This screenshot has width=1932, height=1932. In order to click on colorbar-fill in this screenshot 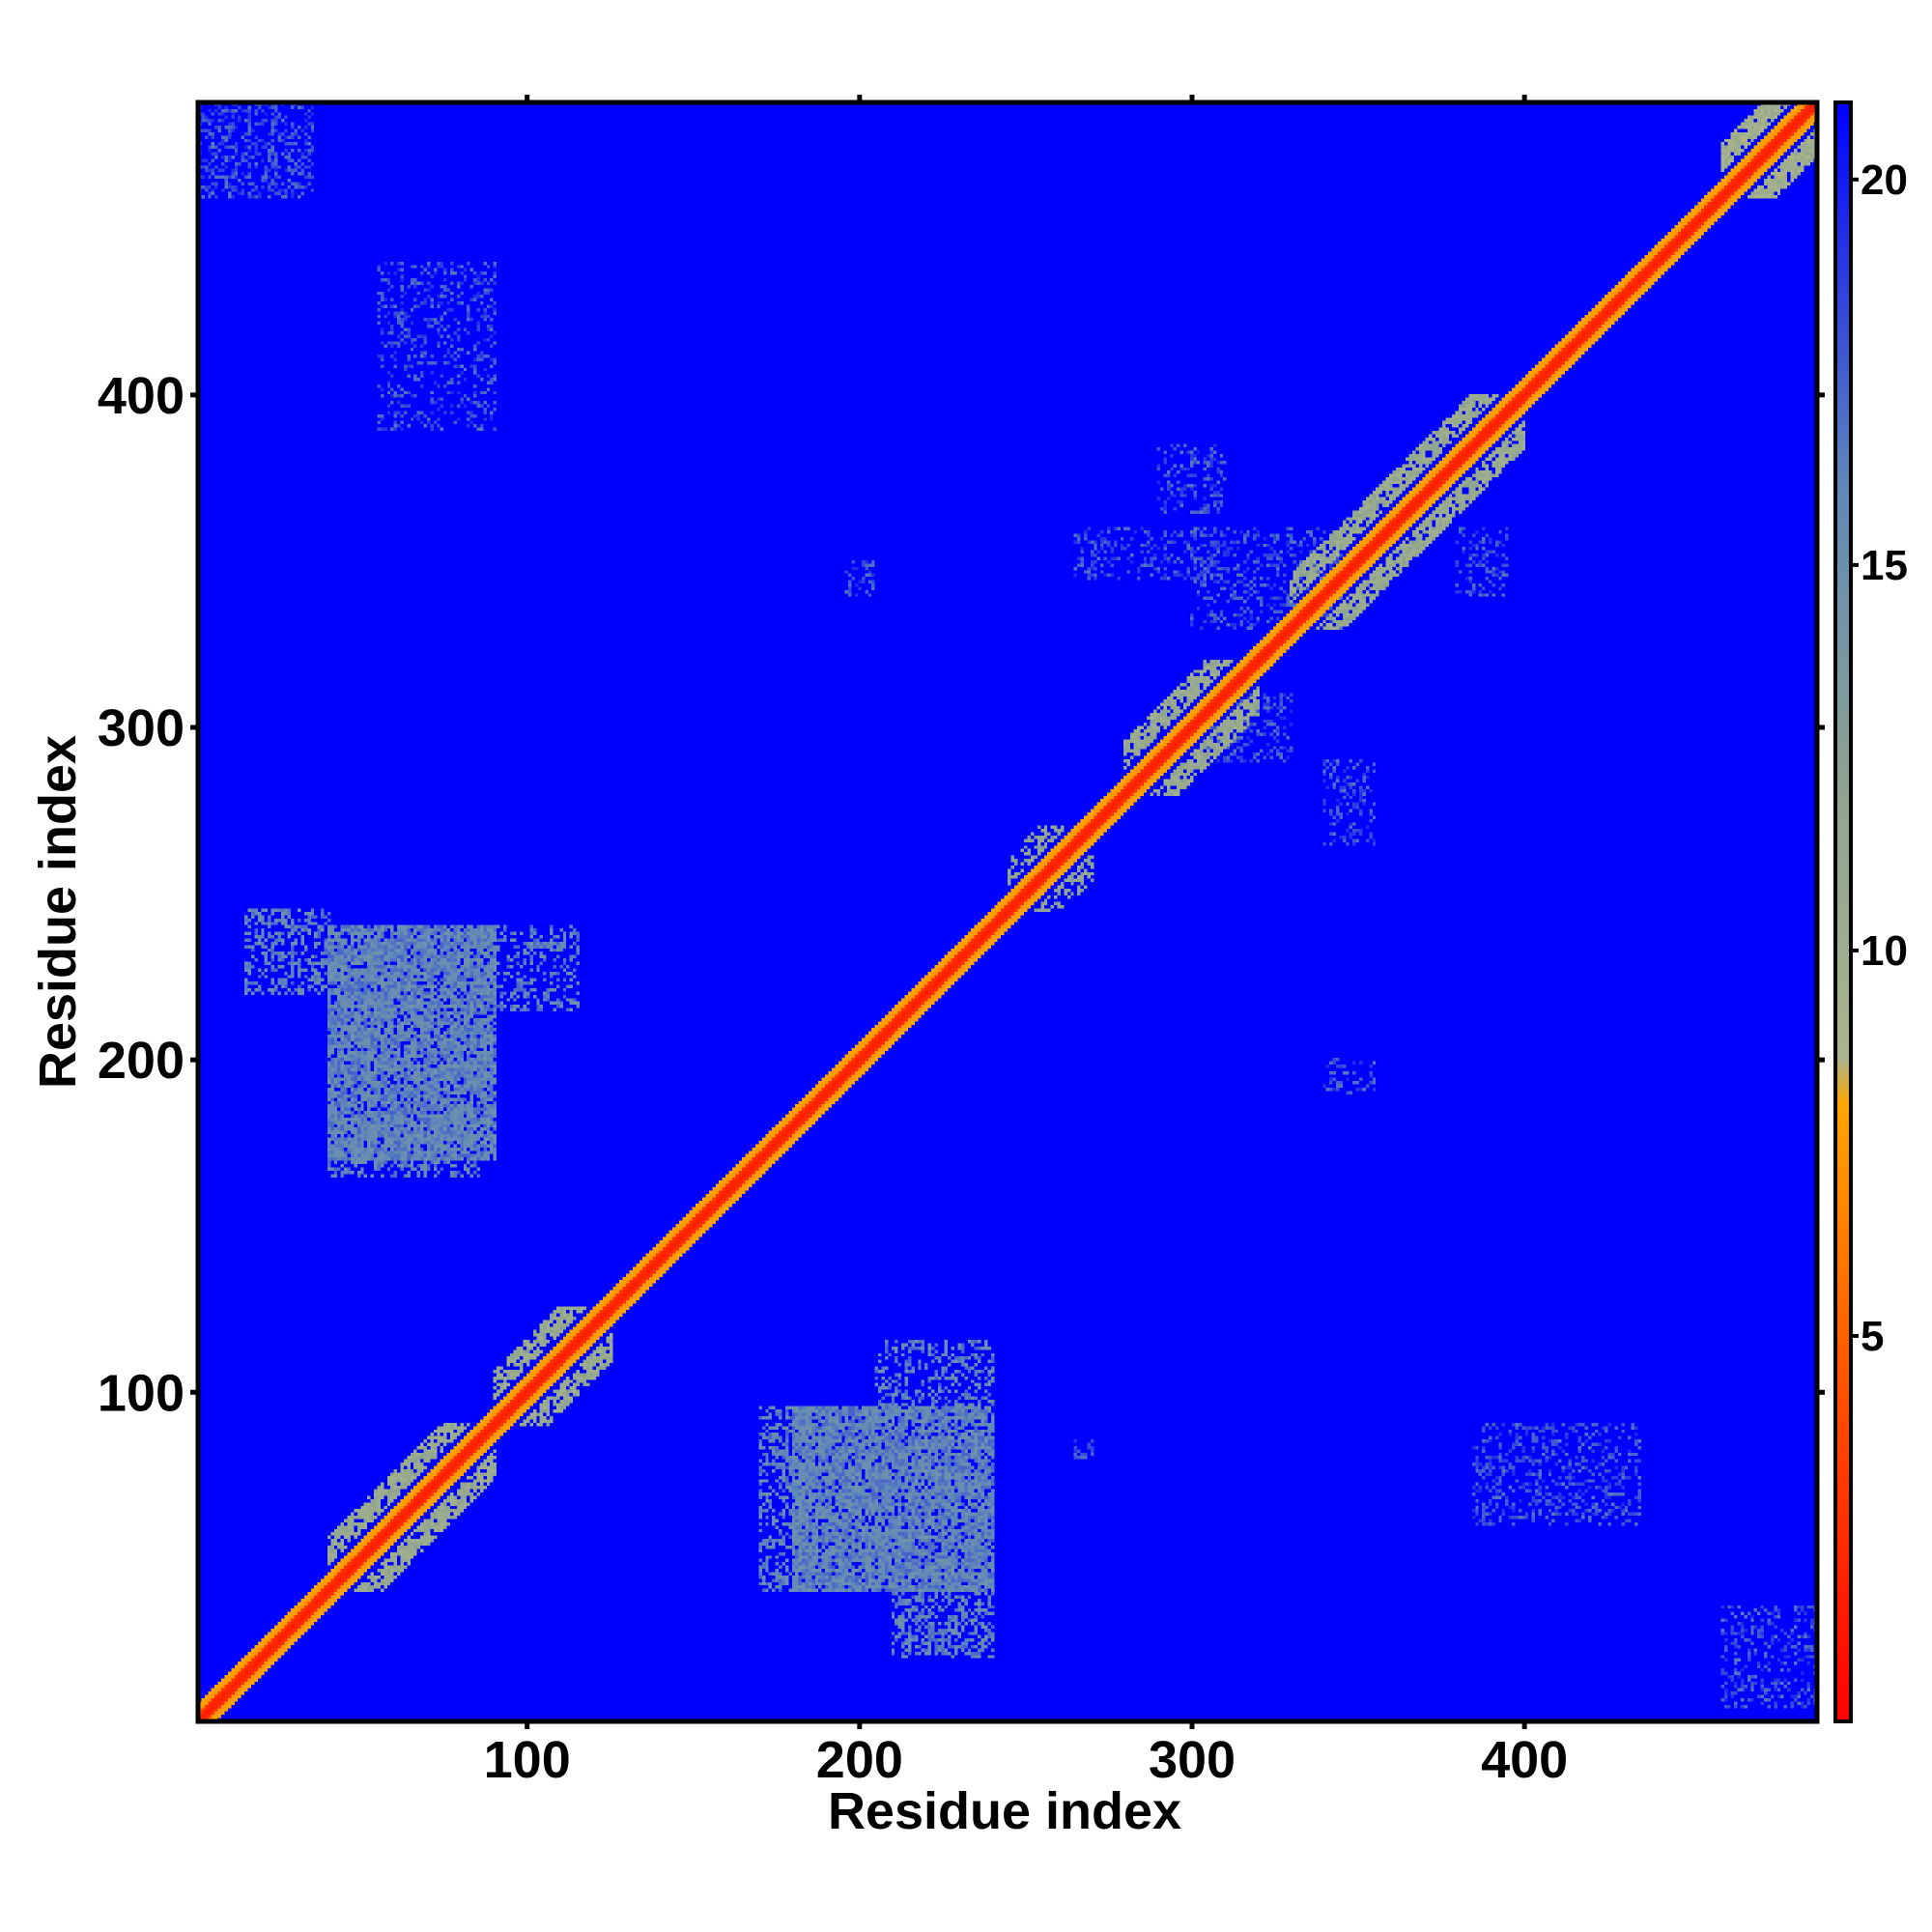, I will do `click(1843, 911)`.